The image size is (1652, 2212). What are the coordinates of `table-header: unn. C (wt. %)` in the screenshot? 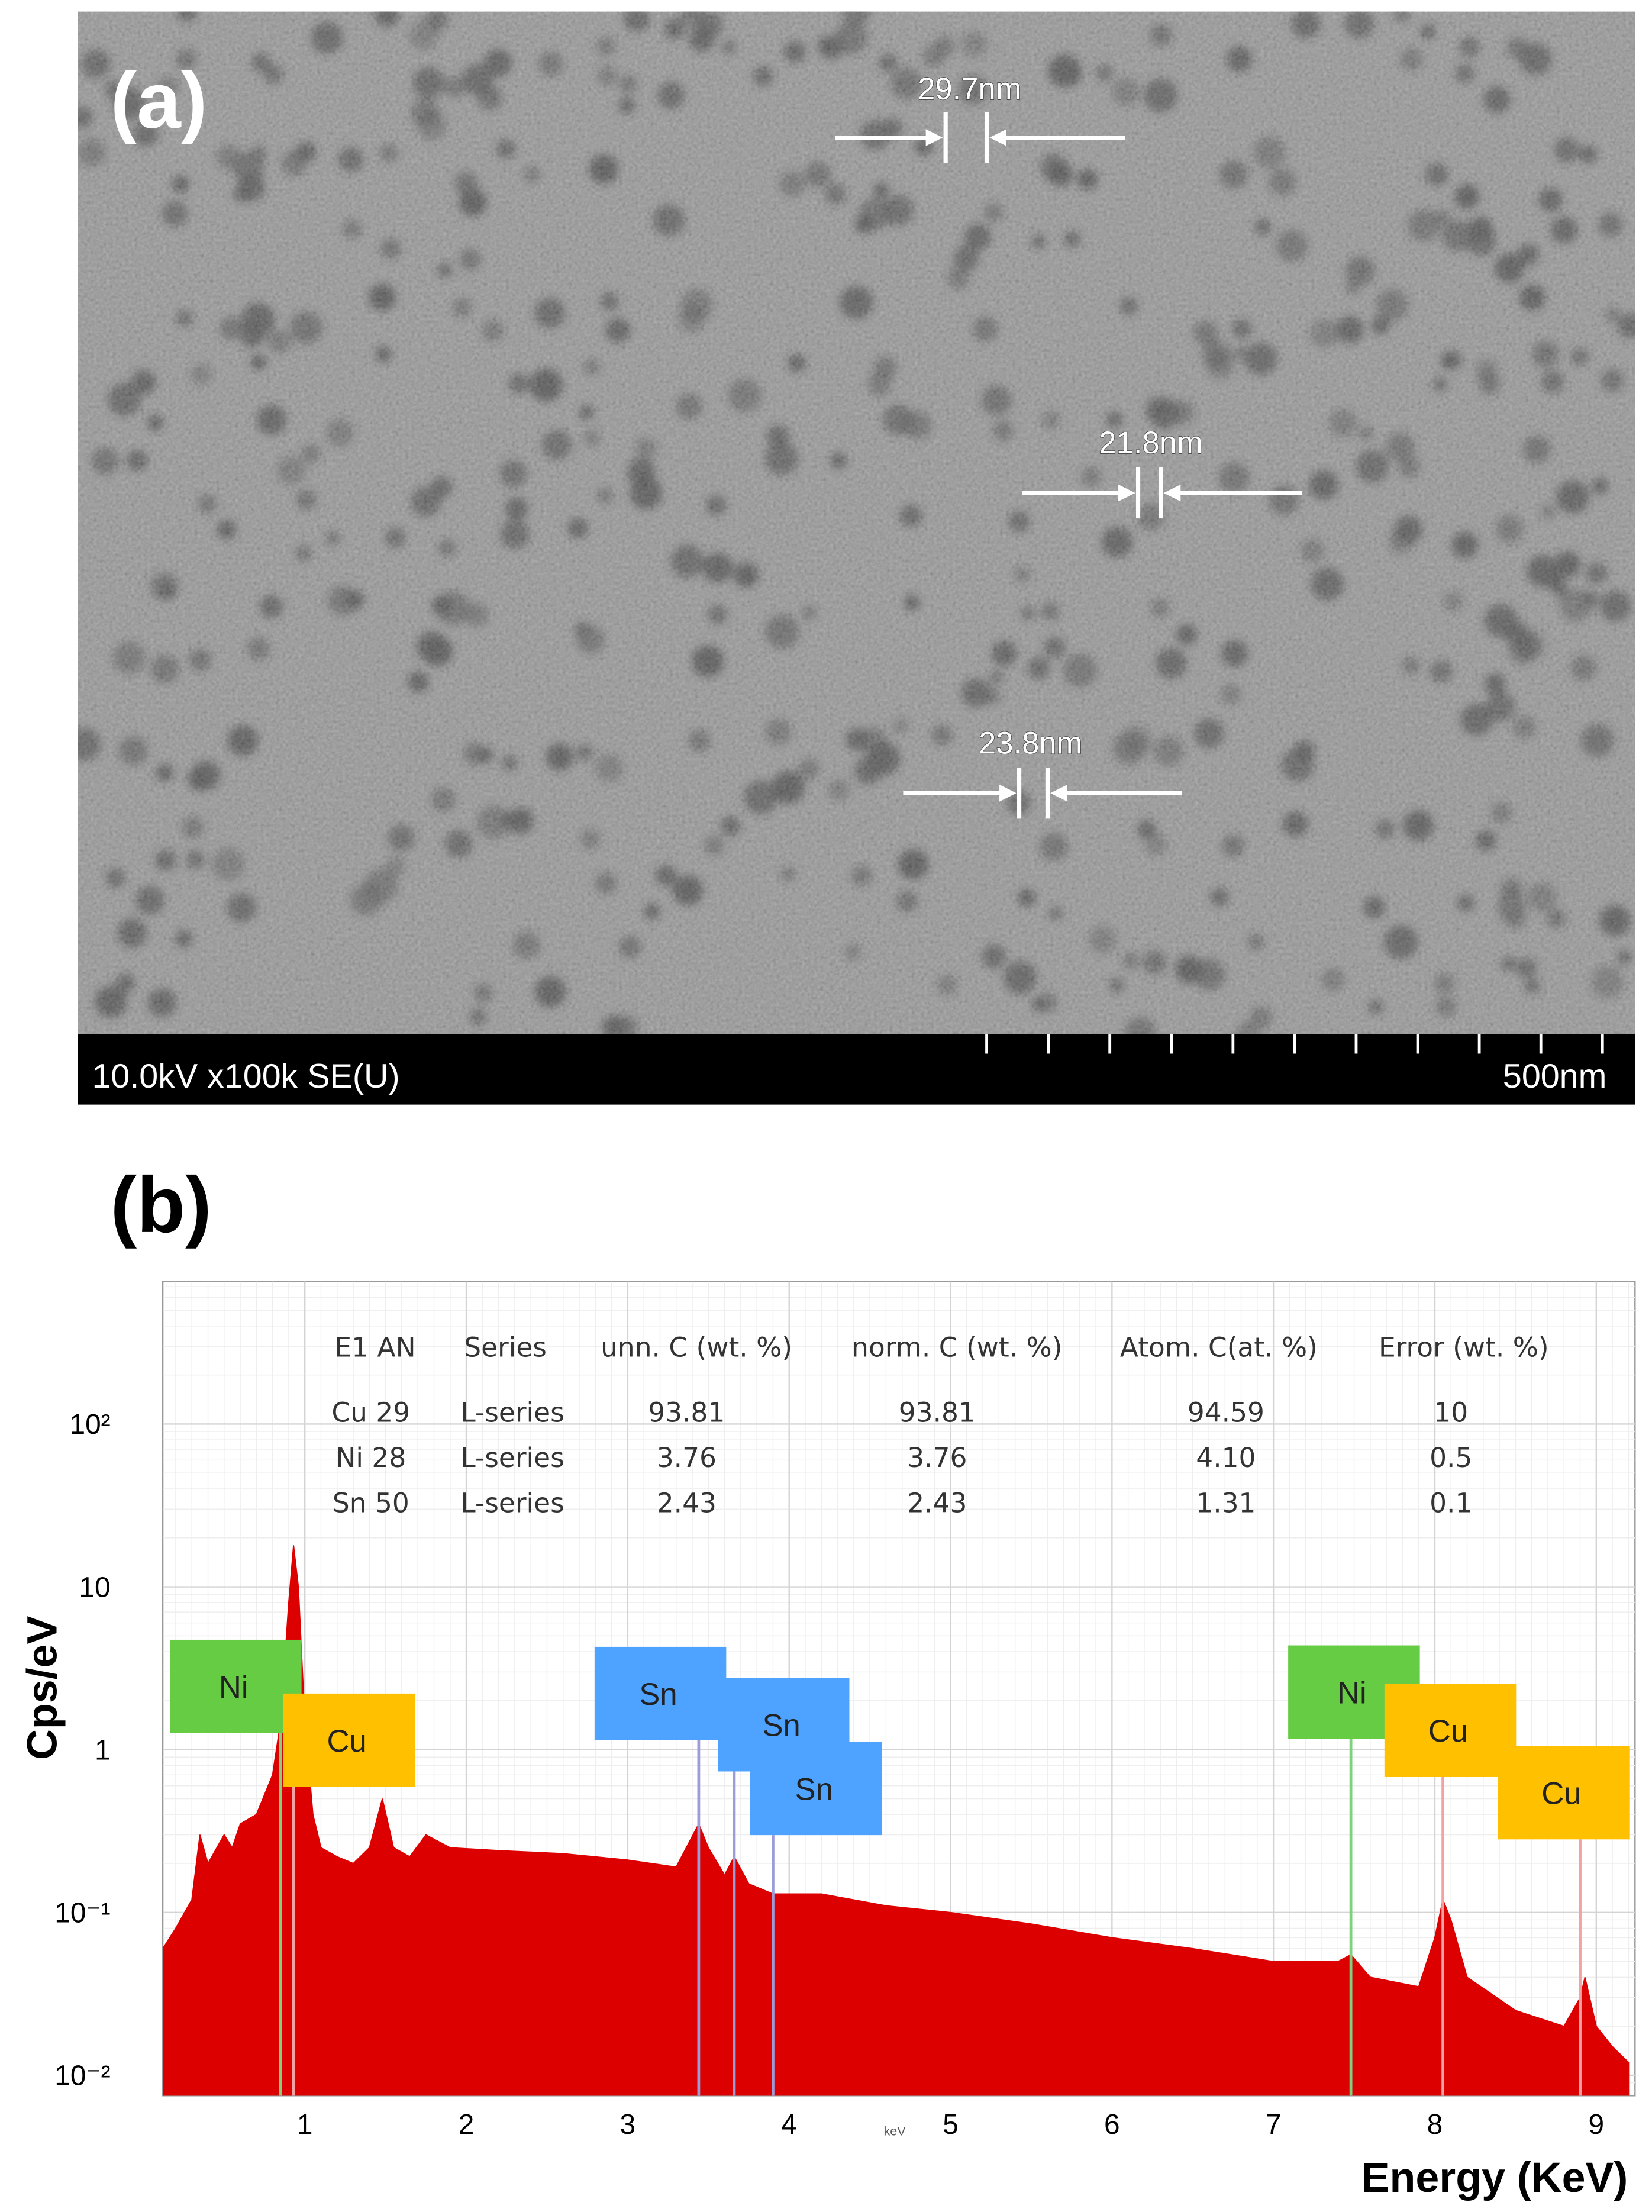 It's located at (697, 1347).